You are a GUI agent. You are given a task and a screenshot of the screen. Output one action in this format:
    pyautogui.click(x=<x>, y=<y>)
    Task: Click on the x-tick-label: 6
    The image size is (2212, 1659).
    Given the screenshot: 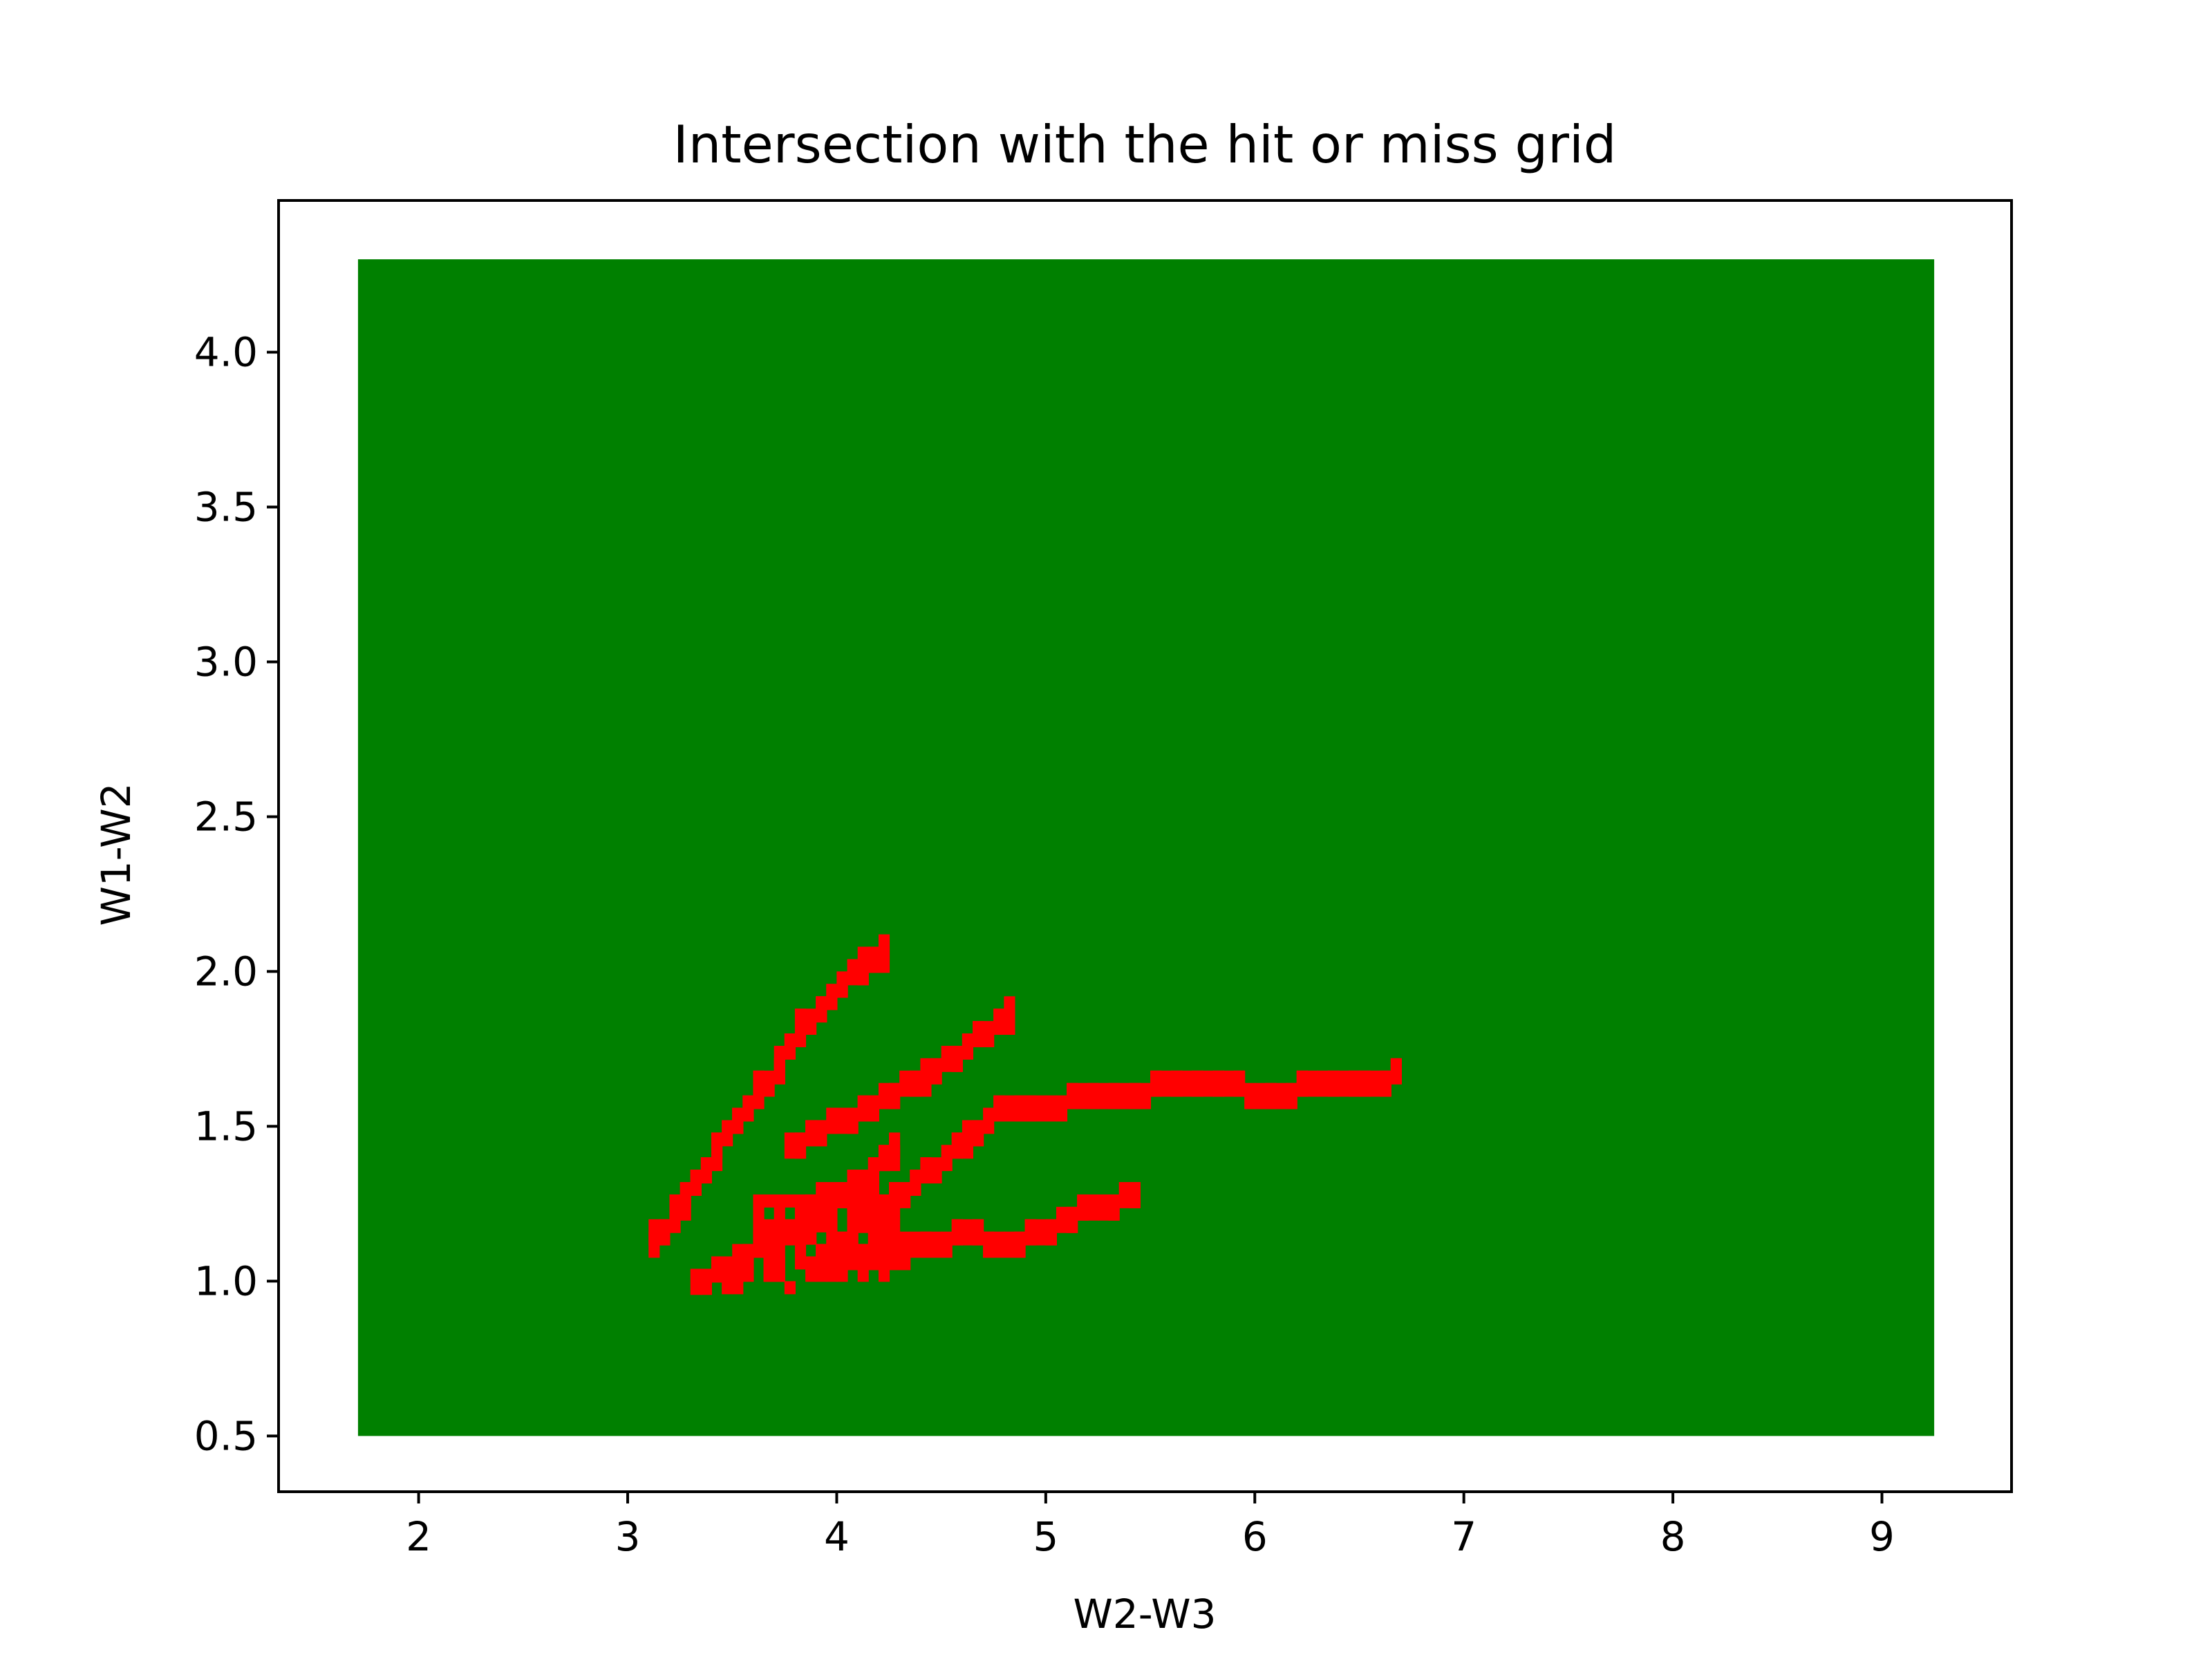 What is the action you would take?
    pyautogui.click(x=1255, y=1536)
    